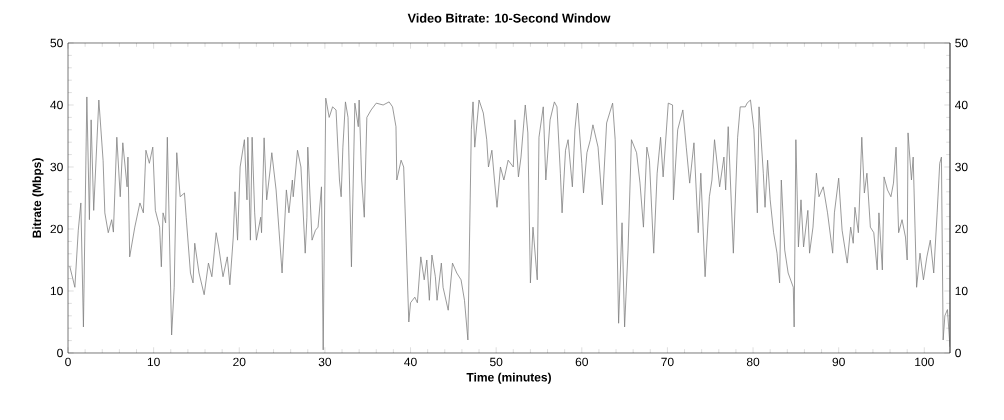 Image resolution: width=1004 pixels, height=420 pixels. I want to click on y-axis-title: Bitrate (Mbps), so click(38, 198).